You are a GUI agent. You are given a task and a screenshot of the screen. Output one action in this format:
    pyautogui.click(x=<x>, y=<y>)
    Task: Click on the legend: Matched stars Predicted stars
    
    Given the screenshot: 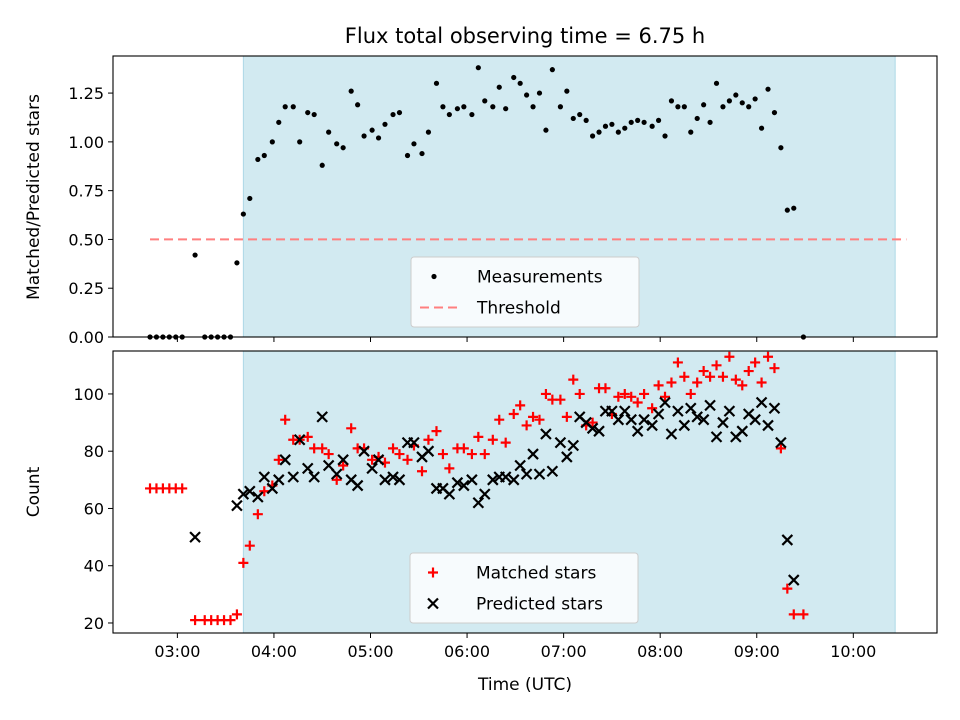 What is the action you would take?
    pyautogui.click(x=524, y=588)
    